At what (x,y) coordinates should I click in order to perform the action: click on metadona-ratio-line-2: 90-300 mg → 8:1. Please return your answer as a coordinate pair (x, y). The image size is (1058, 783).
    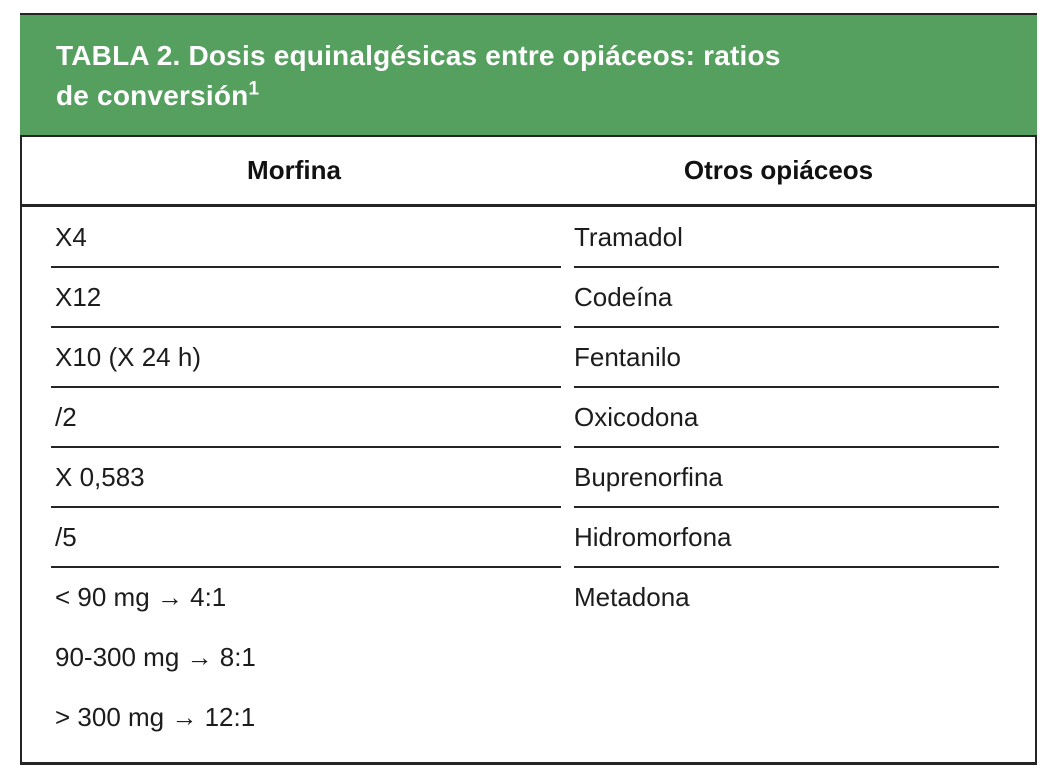
    Looking at the image, I should click on (155, 656).